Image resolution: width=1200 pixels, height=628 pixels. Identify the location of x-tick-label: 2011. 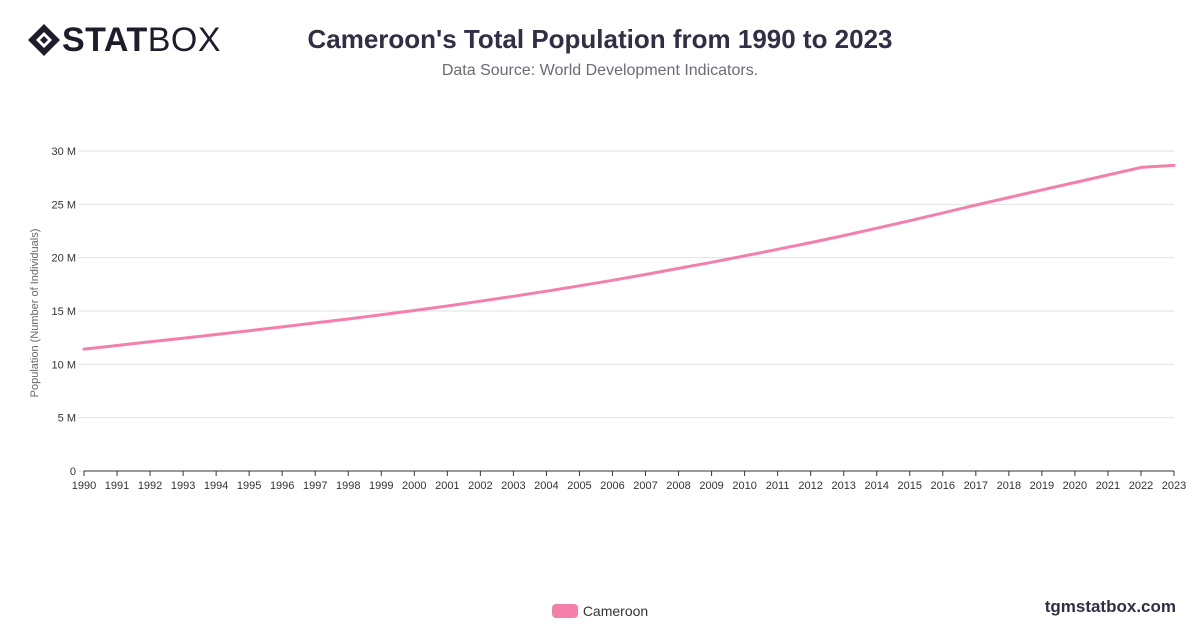
(778, 486).